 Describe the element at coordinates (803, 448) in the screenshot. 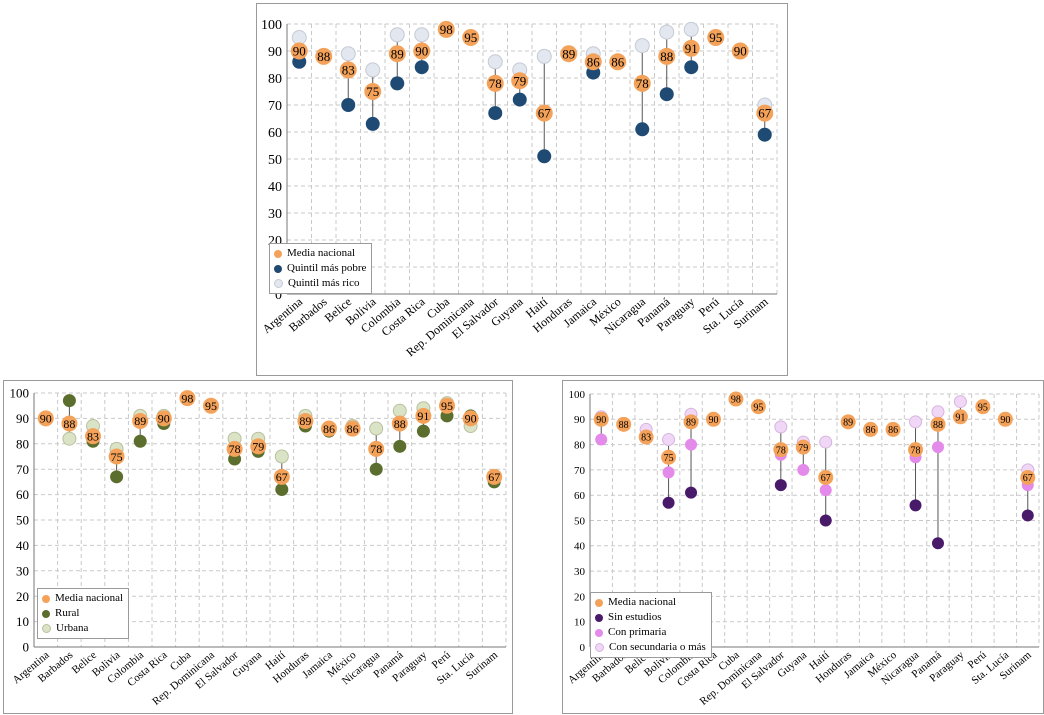

I see `data-label-media: 79` at that location.